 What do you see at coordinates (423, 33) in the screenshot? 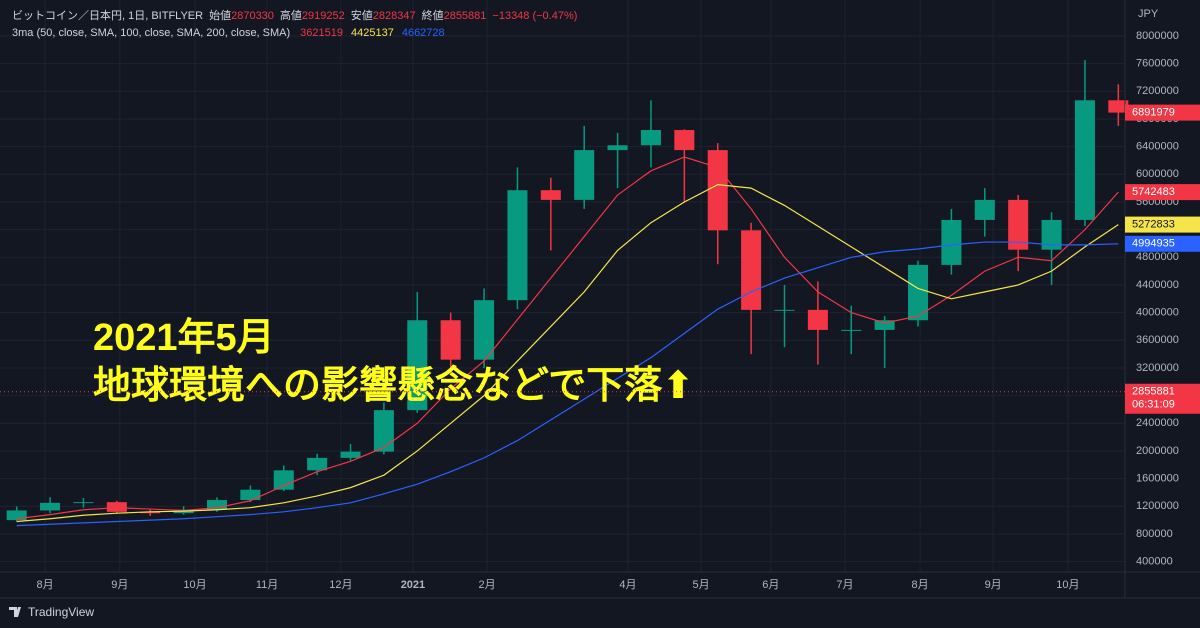
I see `ma-value: 4662728` at bounding box center [423, 33].